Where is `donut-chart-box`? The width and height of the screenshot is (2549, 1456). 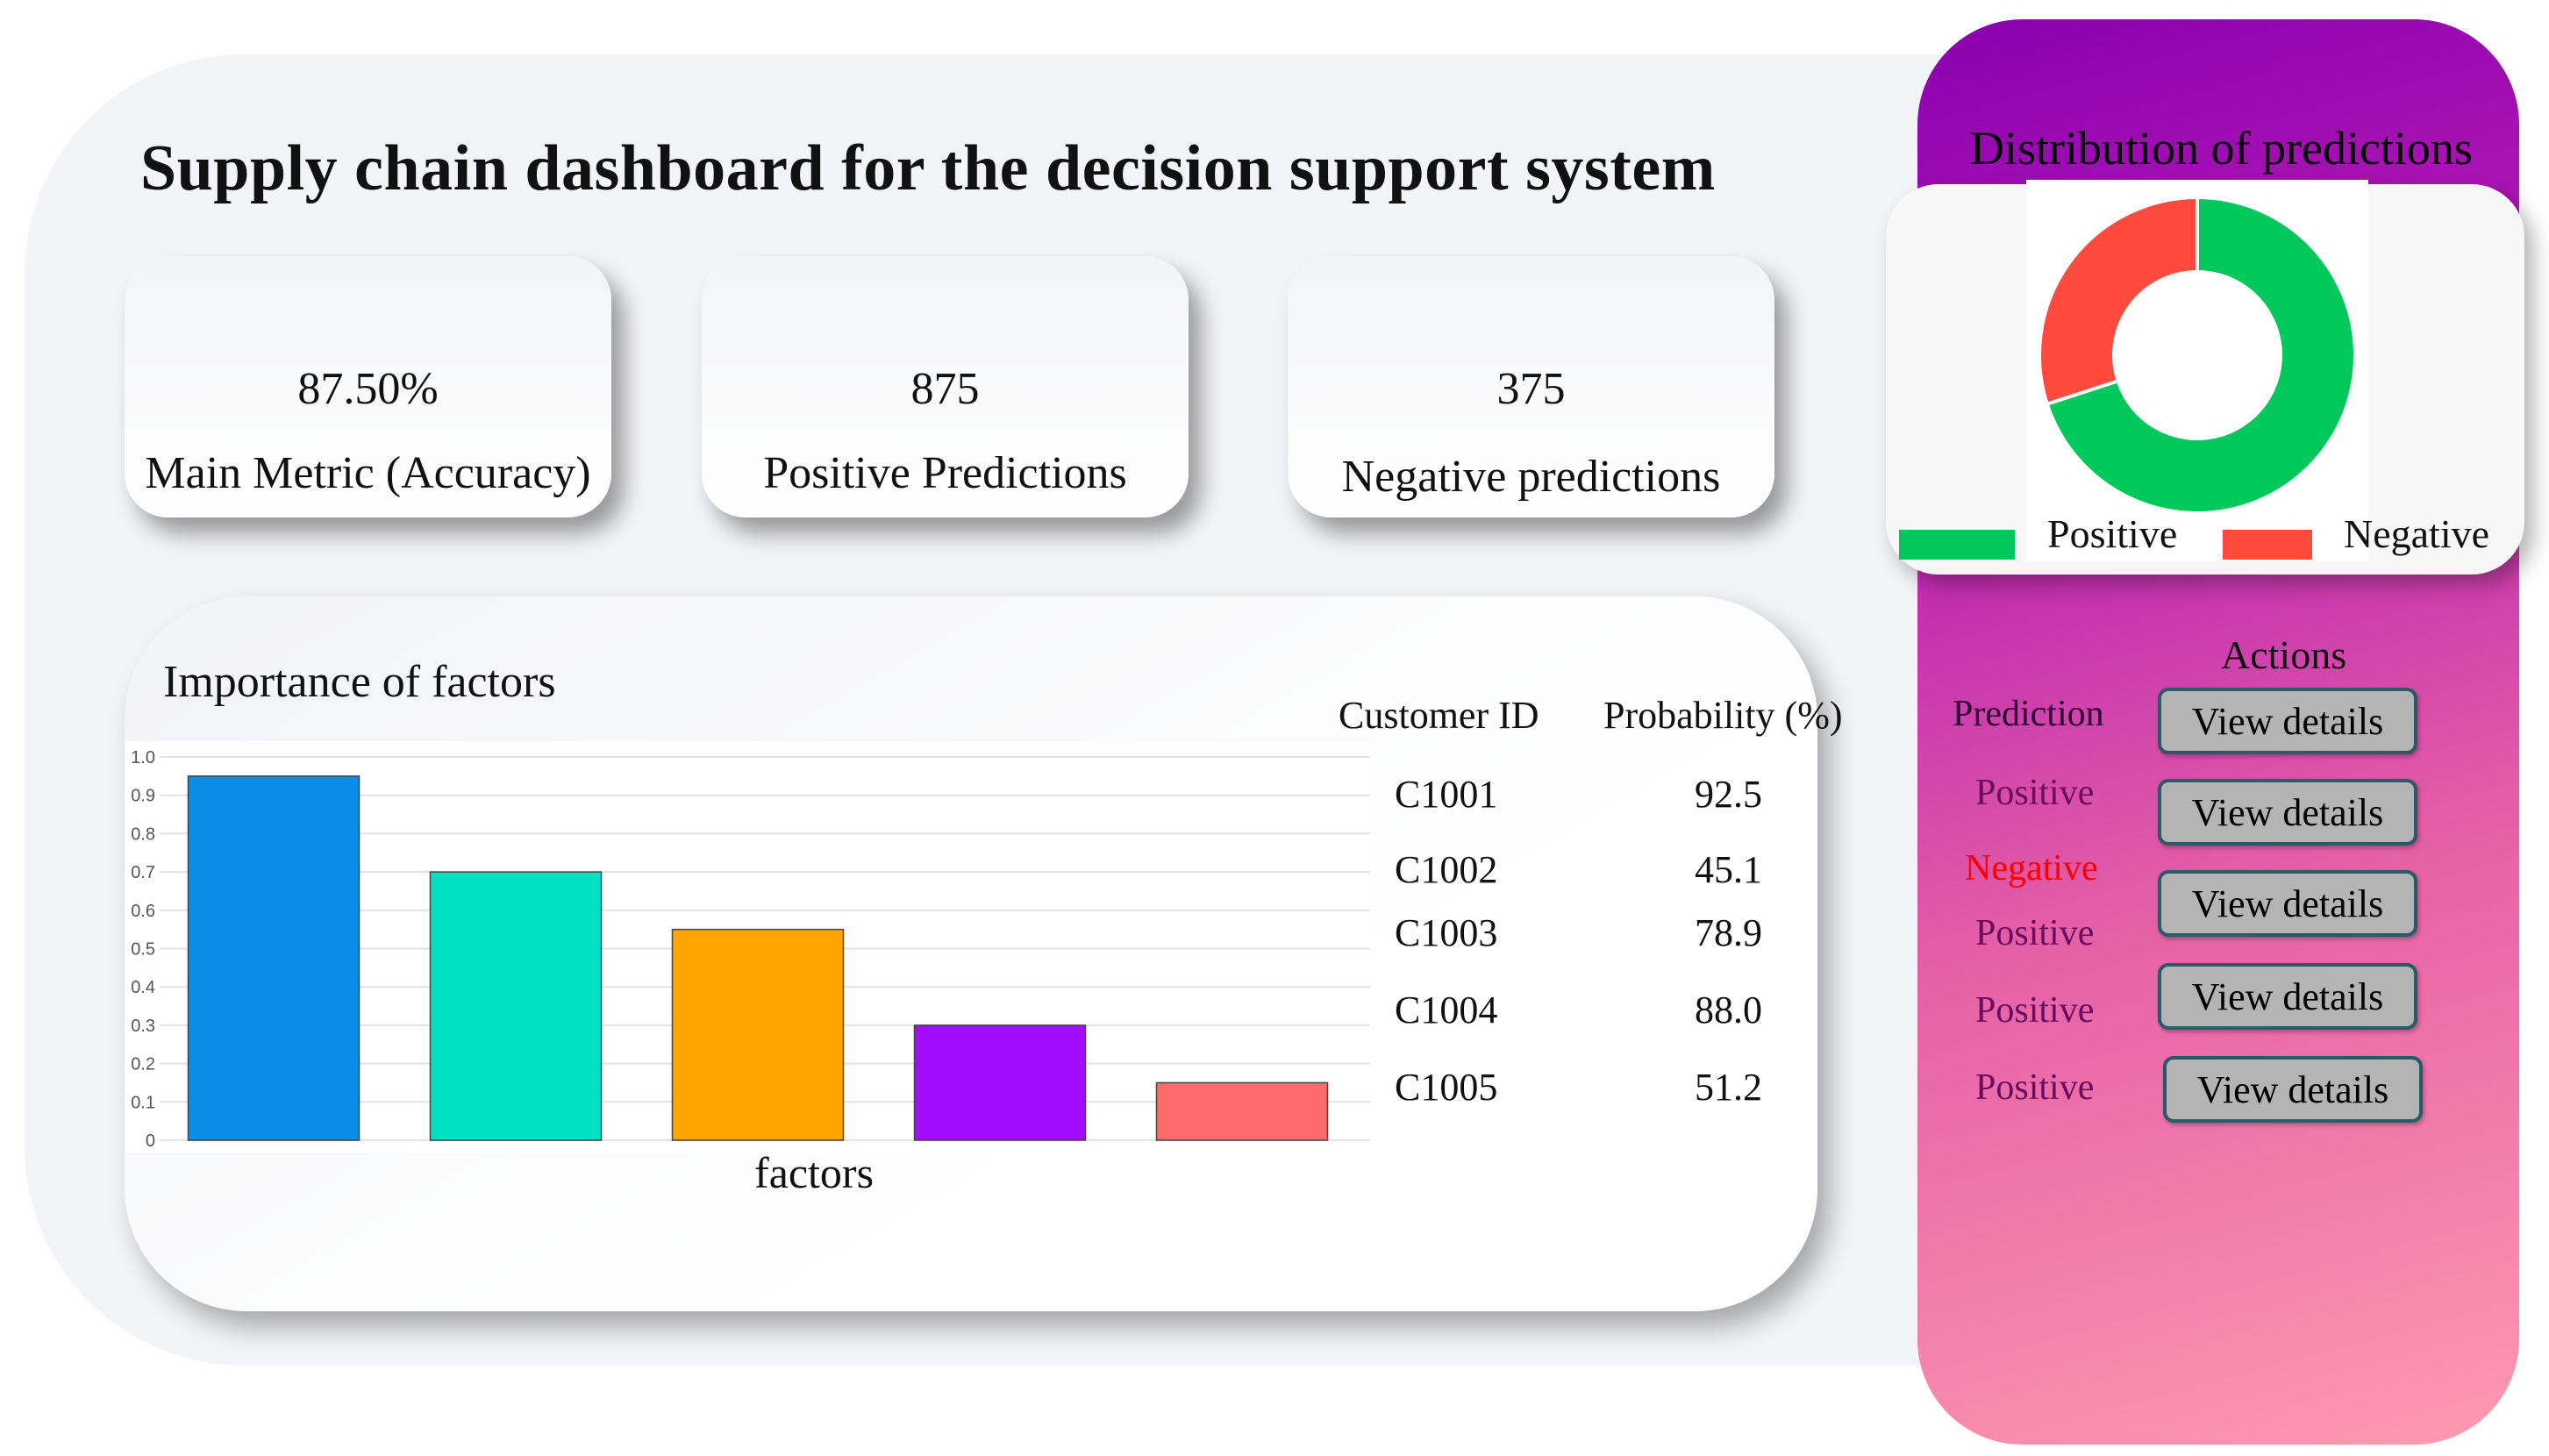 donut-chart-box is located at coordinates (2197, 370).